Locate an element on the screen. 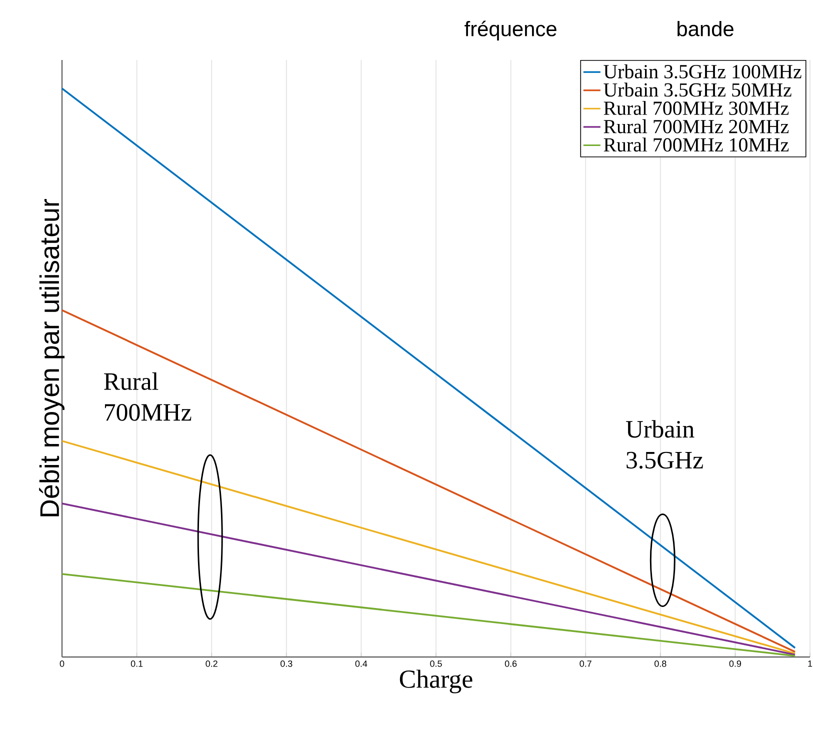 The width and height of the screenshot is (813, 735). x-axis-title: Charge is located at coordinates (436, 682).